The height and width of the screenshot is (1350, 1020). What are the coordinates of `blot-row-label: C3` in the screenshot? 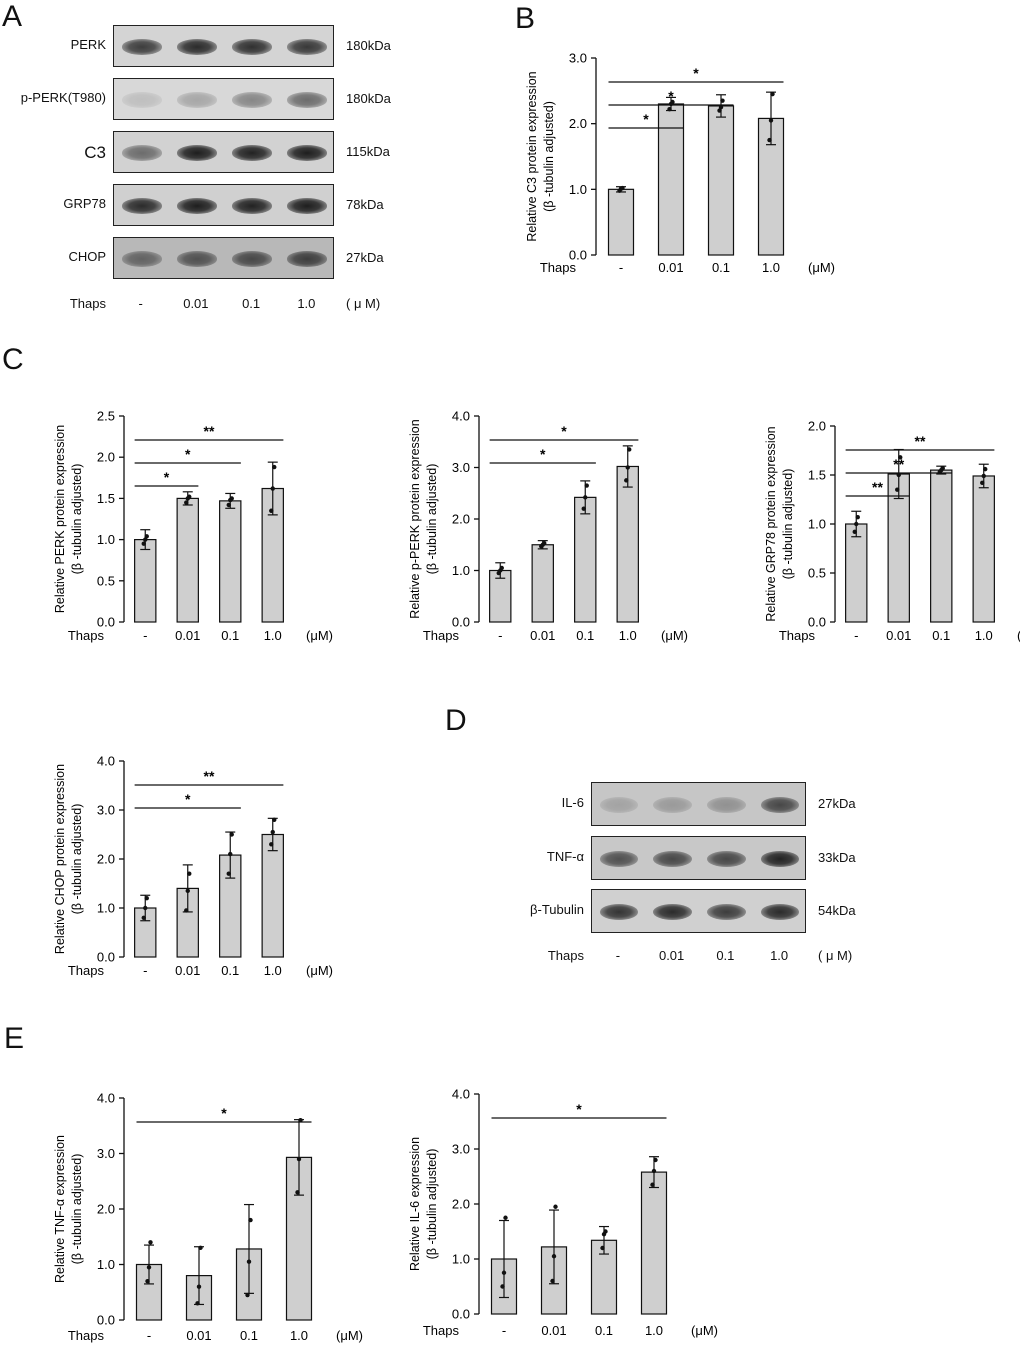 It's located at (95, 152).